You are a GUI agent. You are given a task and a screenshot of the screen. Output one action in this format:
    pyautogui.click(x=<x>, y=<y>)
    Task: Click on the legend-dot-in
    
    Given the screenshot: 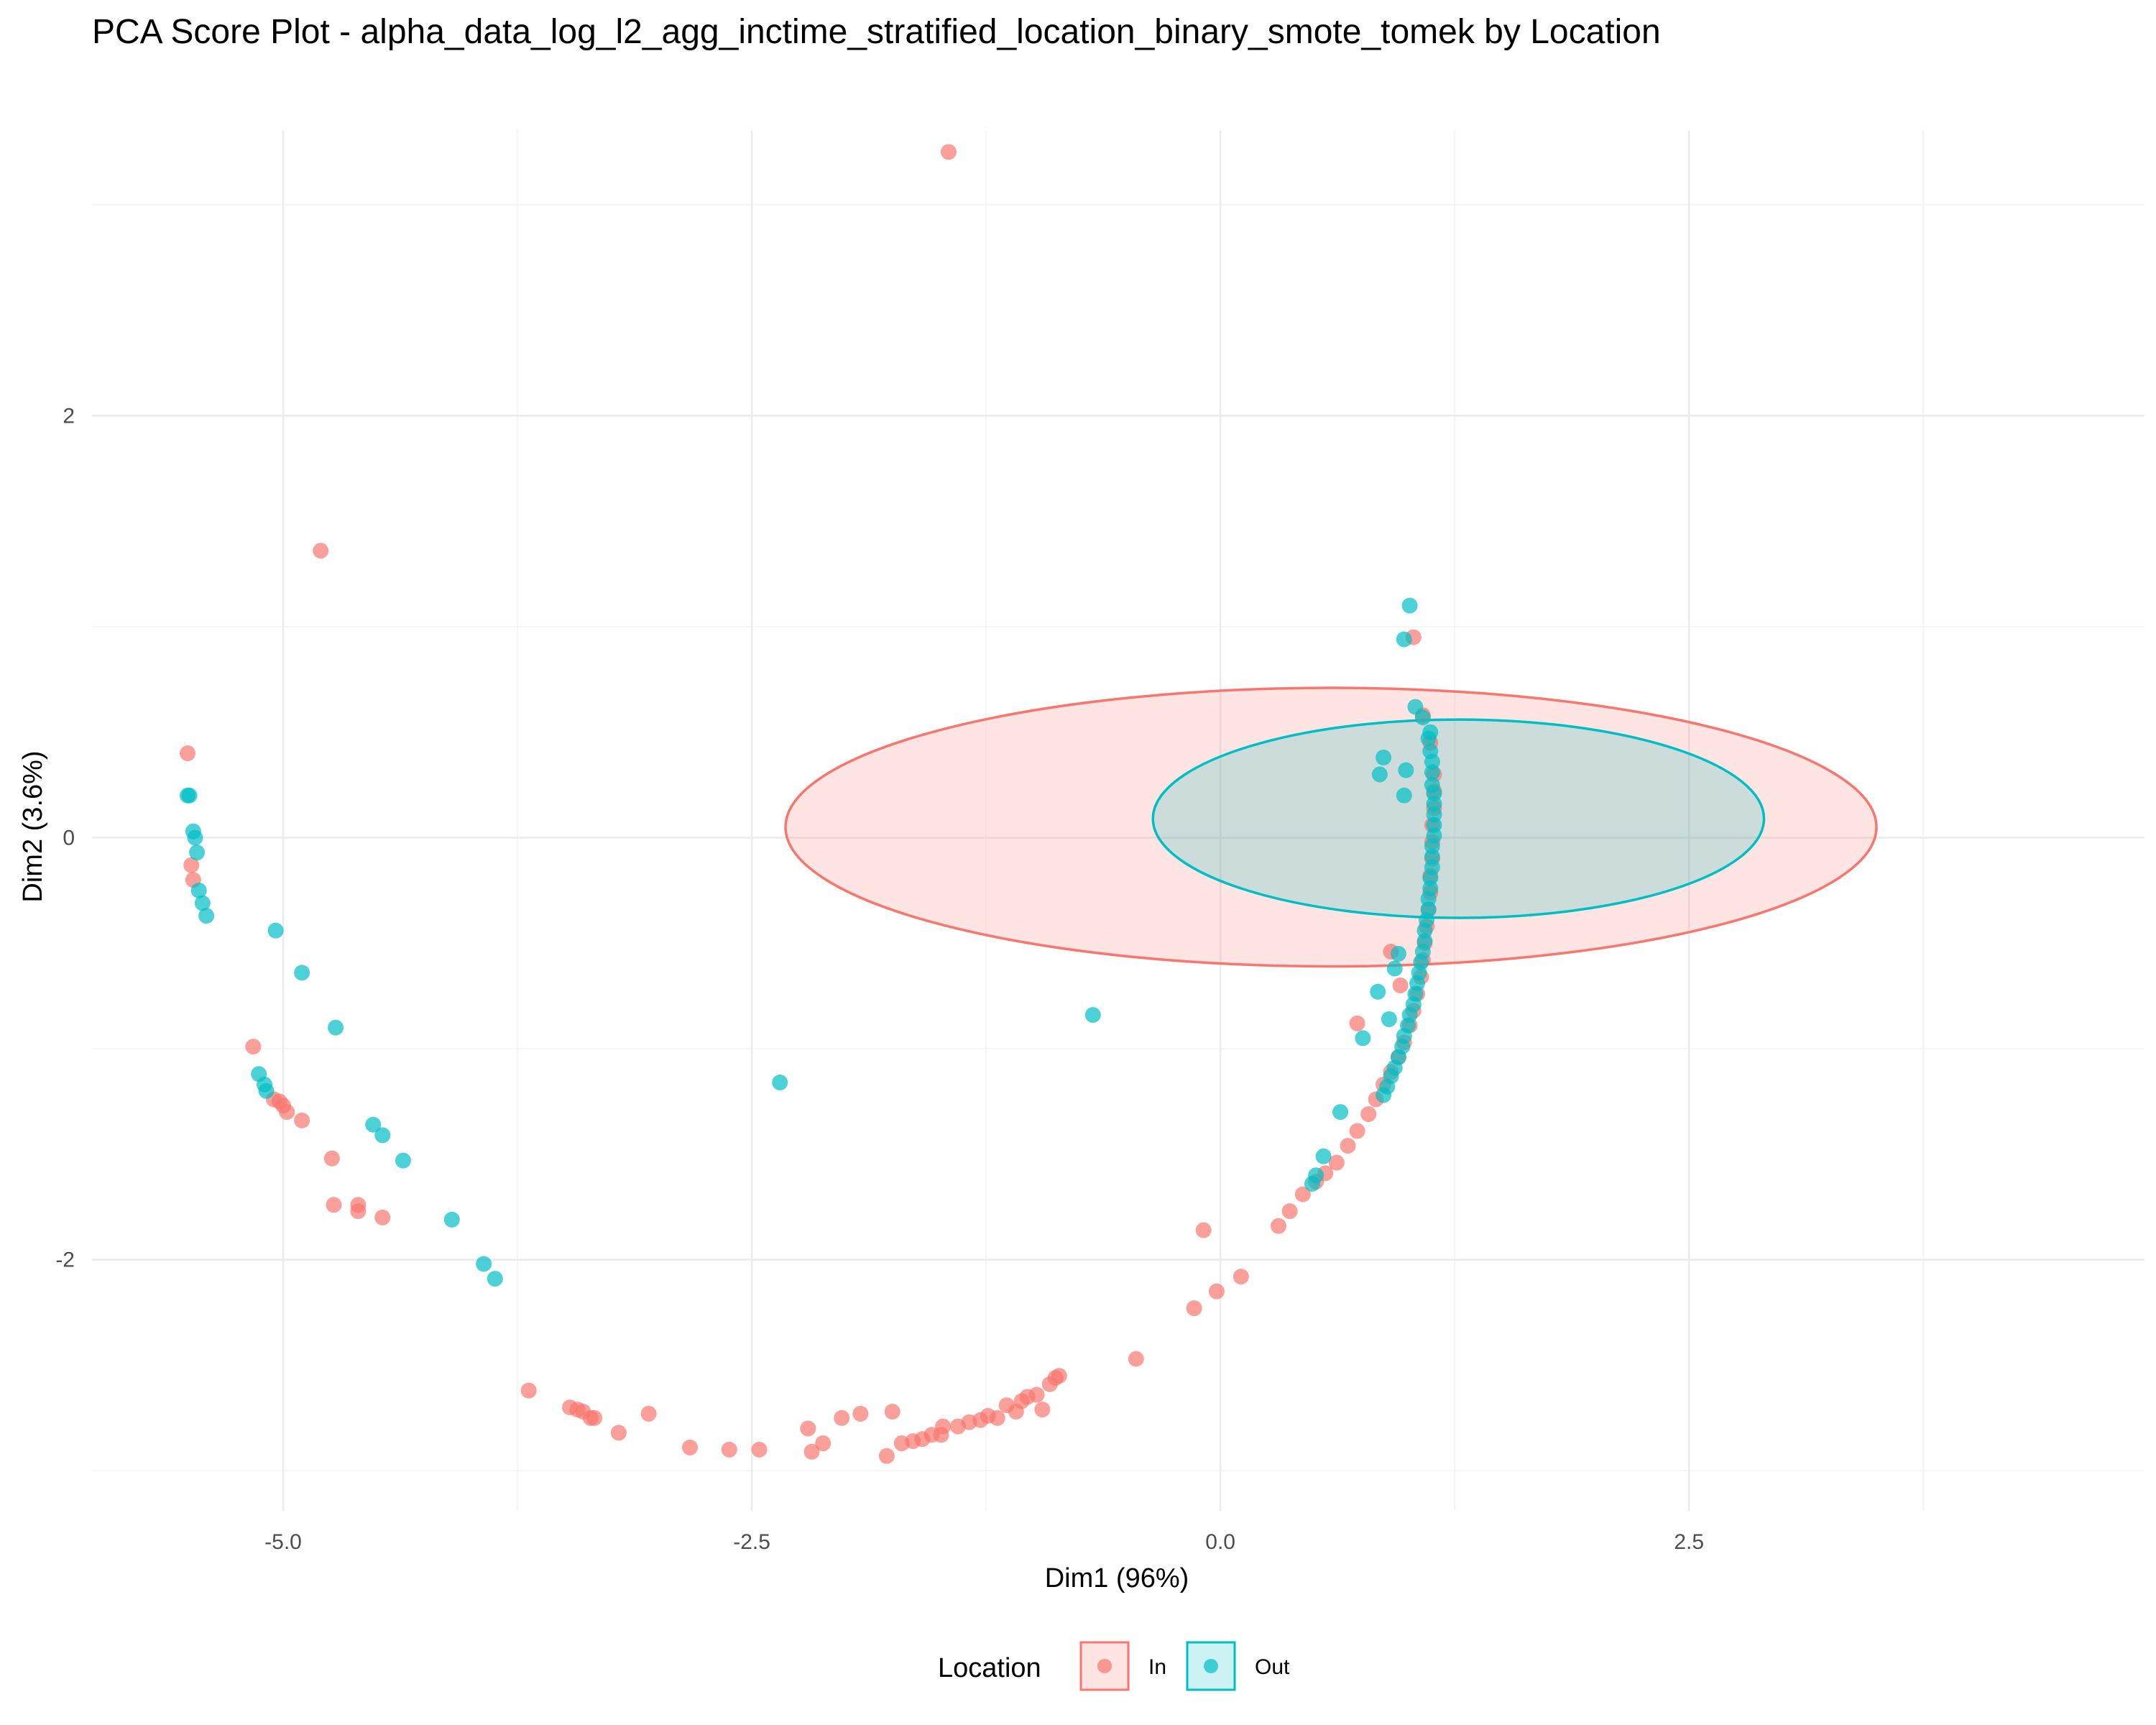 What is the action you would take?
    pyautogui.click(x=1104, y=1666)
    